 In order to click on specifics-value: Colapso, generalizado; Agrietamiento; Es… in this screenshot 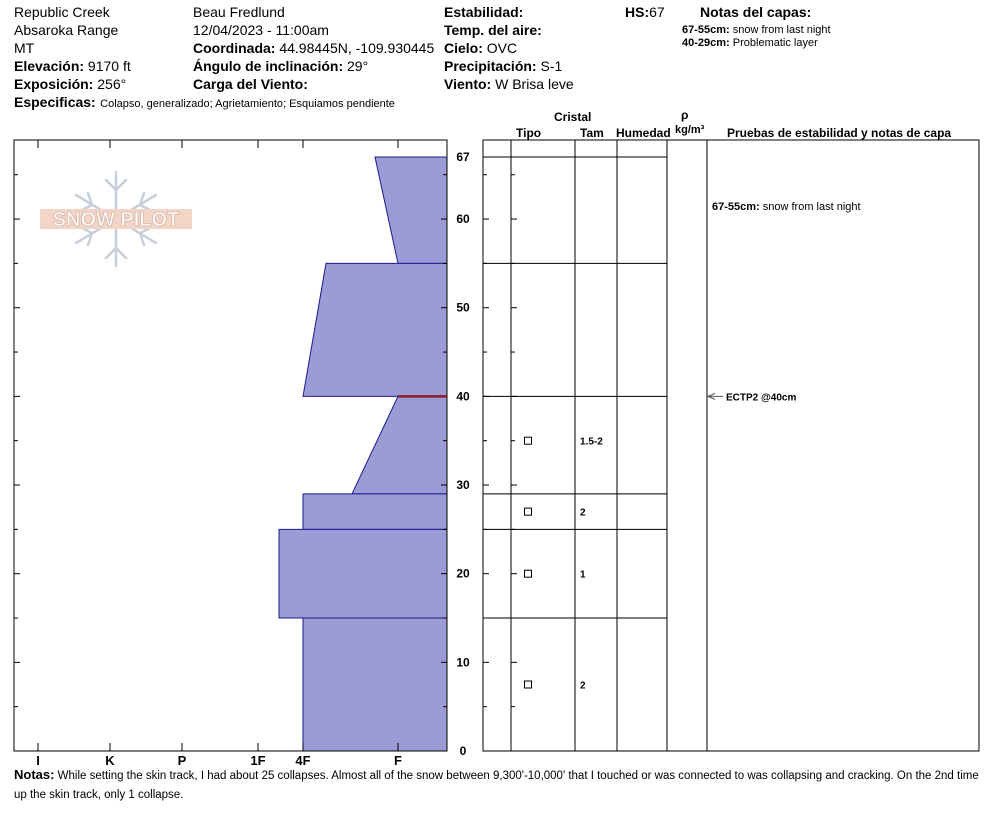, I will do `click(247, 104)`.